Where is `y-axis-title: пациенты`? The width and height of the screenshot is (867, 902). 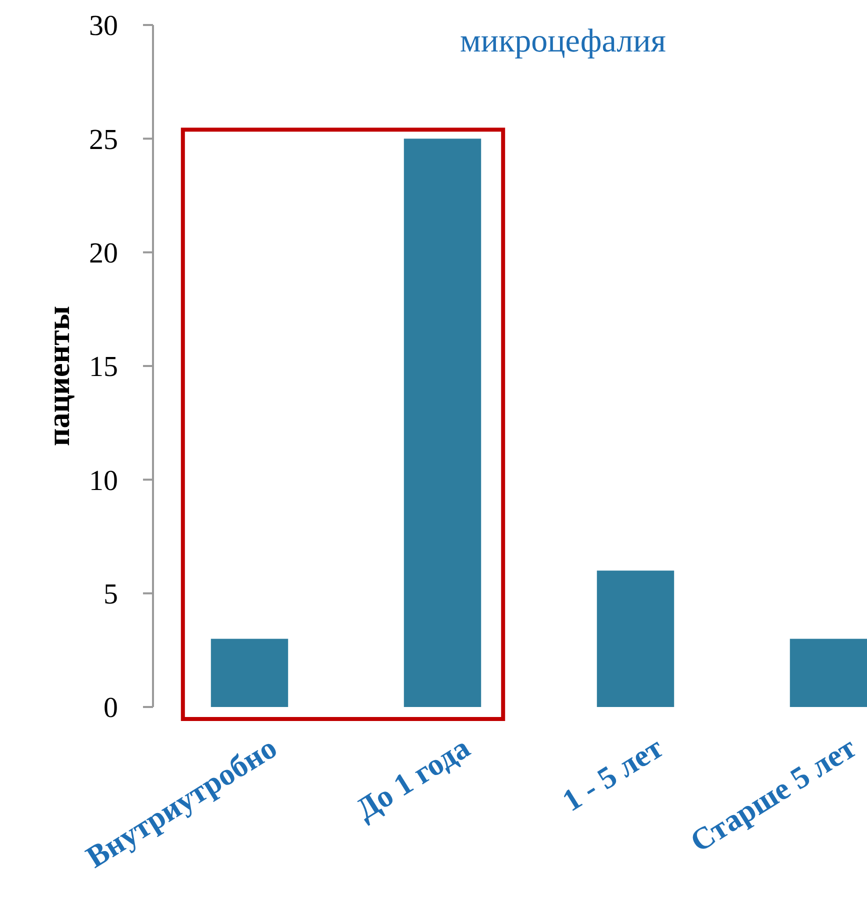
y-axis-title: пациенты is located at coordinates (58, 376).